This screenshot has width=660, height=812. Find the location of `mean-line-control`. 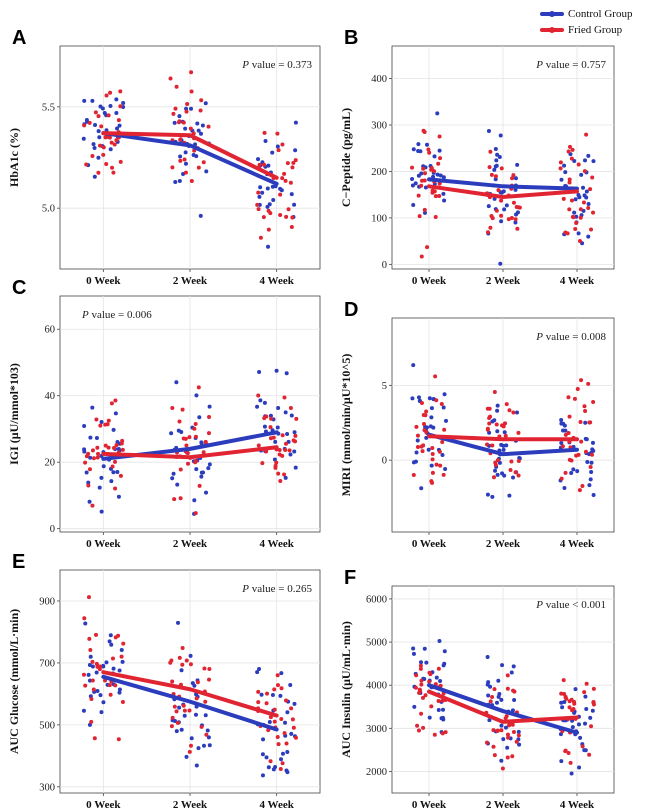

mean-line-control is located at coordinates (503, 444).